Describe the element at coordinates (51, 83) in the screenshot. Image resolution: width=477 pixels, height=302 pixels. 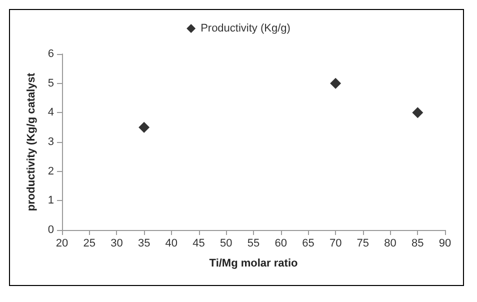
I see `y-tick-label: 5` at that location.